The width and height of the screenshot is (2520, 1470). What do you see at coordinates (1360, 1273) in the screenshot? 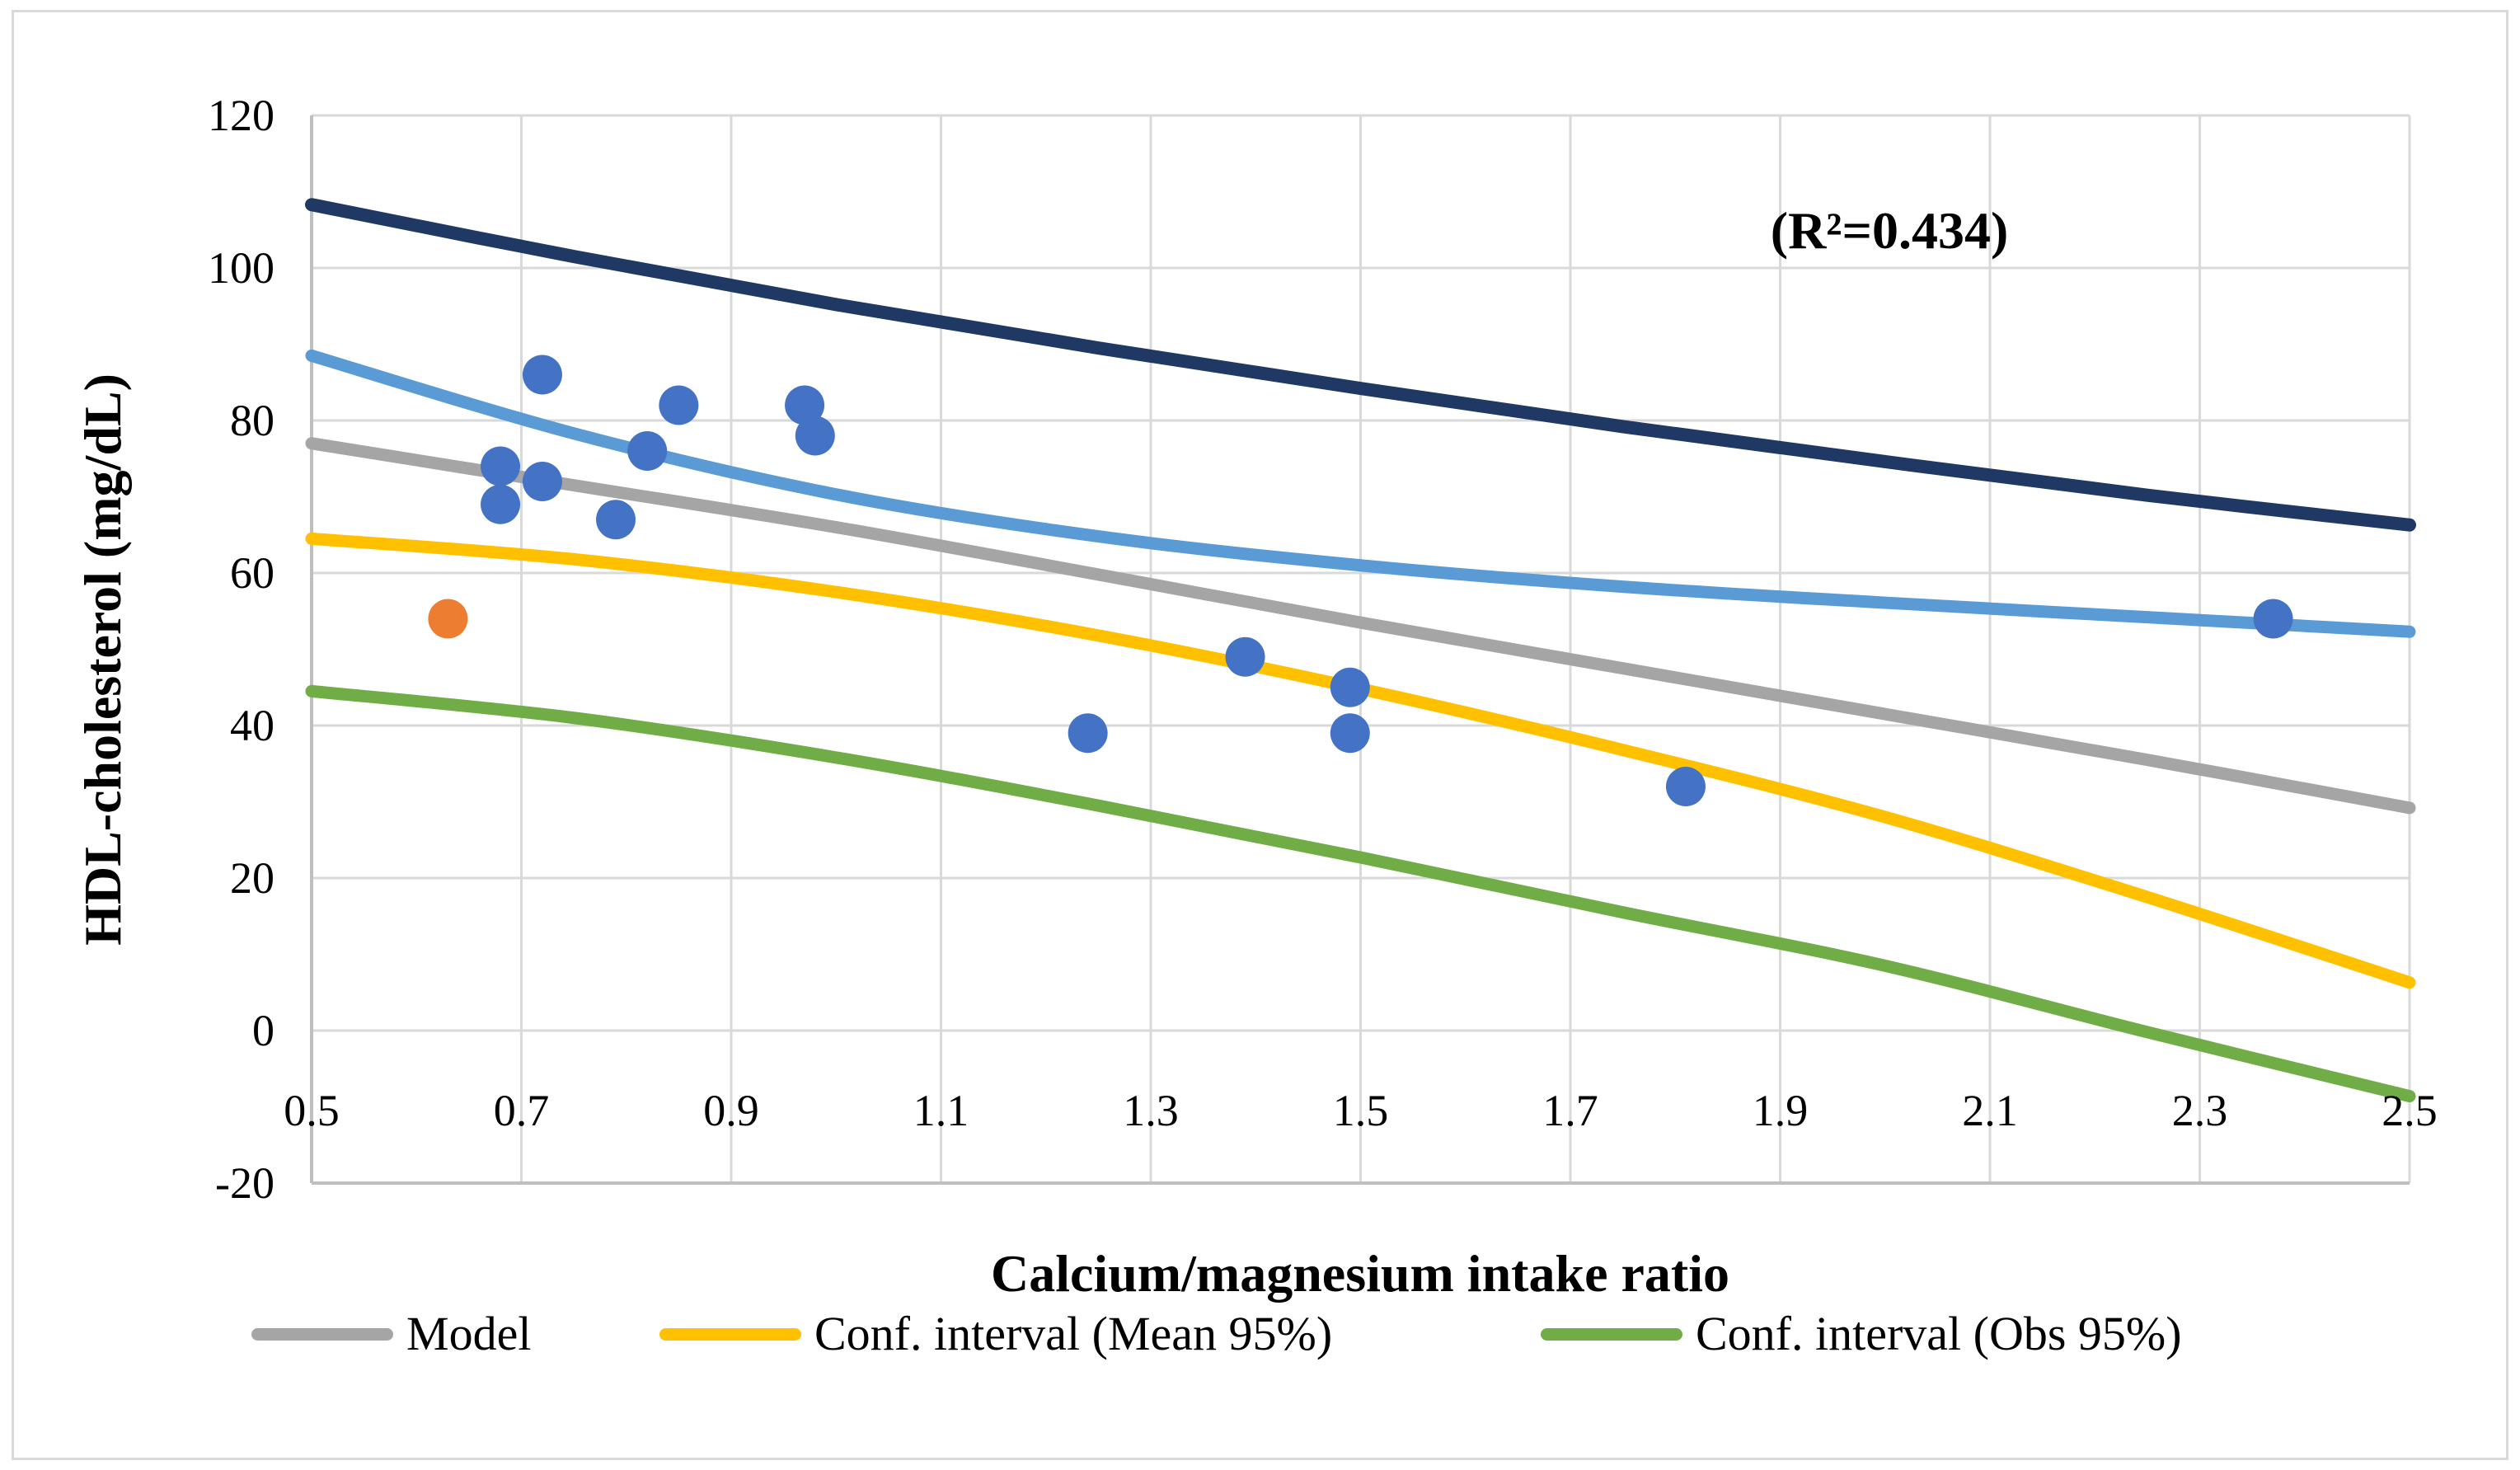
I see `x-axis-title: Calcium/magnesium intake ratio` at bounding box center [1360, 1273].